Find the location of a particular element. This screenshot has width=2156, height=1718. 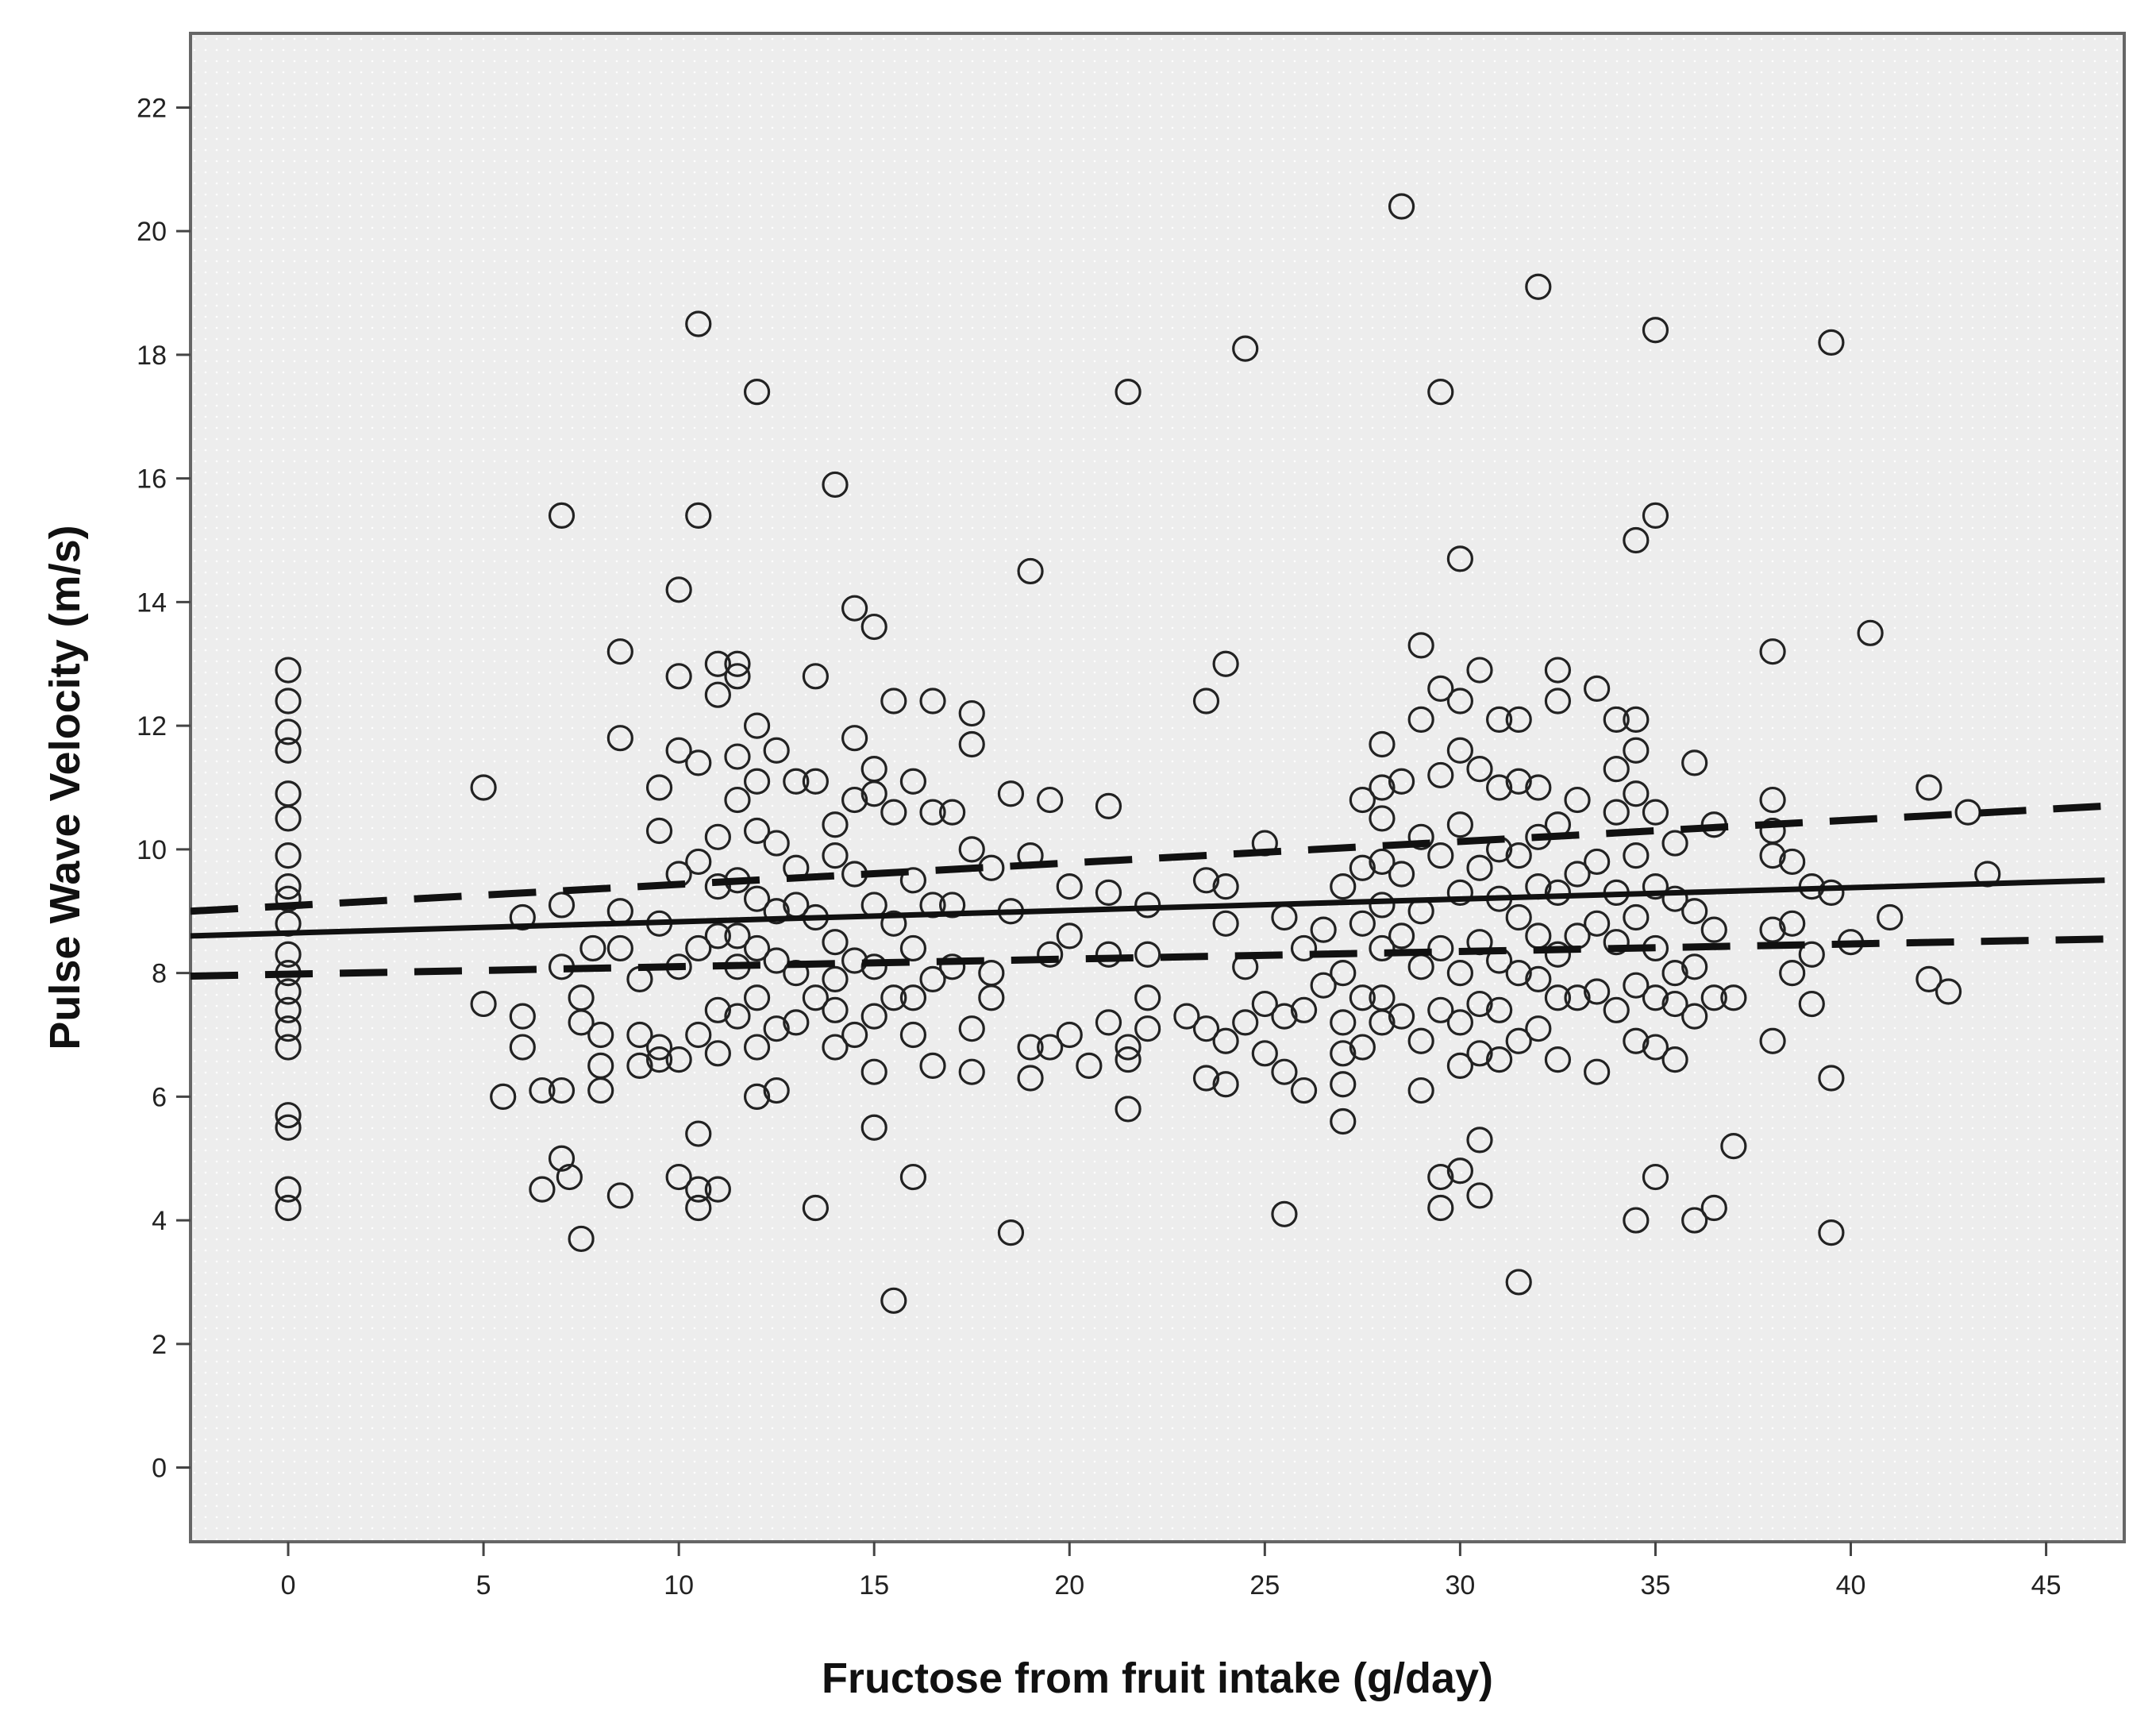

confidence-upper-line is located at coordinates (1148, 858).